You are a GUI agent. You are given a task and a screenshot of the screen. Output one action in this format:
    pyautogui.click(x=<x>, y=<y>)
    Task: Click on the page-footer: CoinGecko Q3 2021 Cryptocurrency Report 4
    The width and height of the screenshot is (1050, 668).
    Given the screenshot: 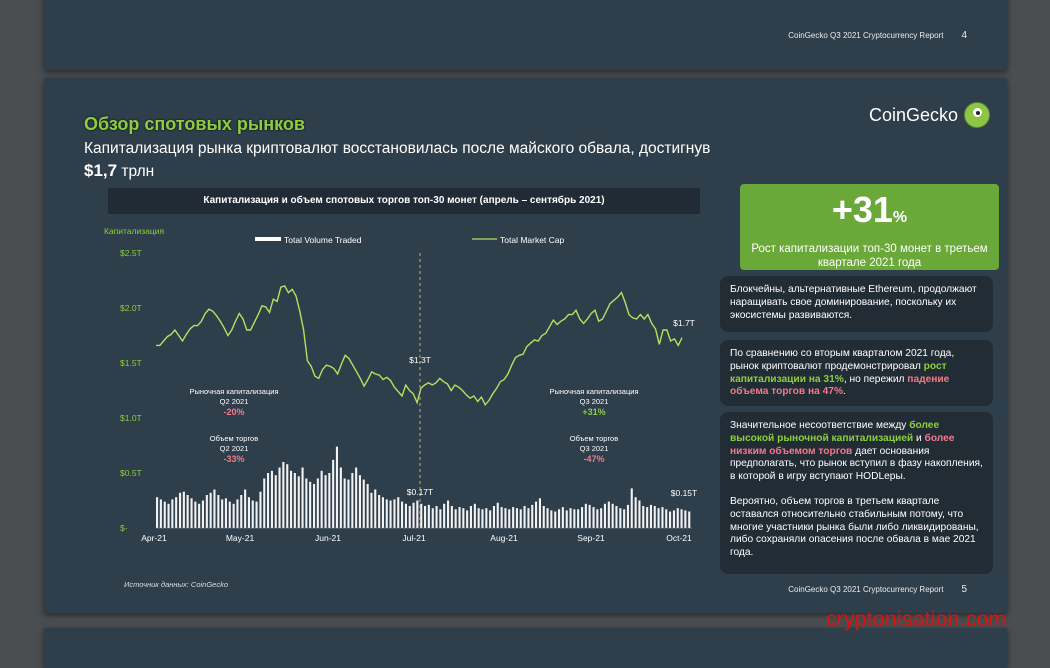 What is the action you would take?
    pyautogui.click(x=877, y=35)
    